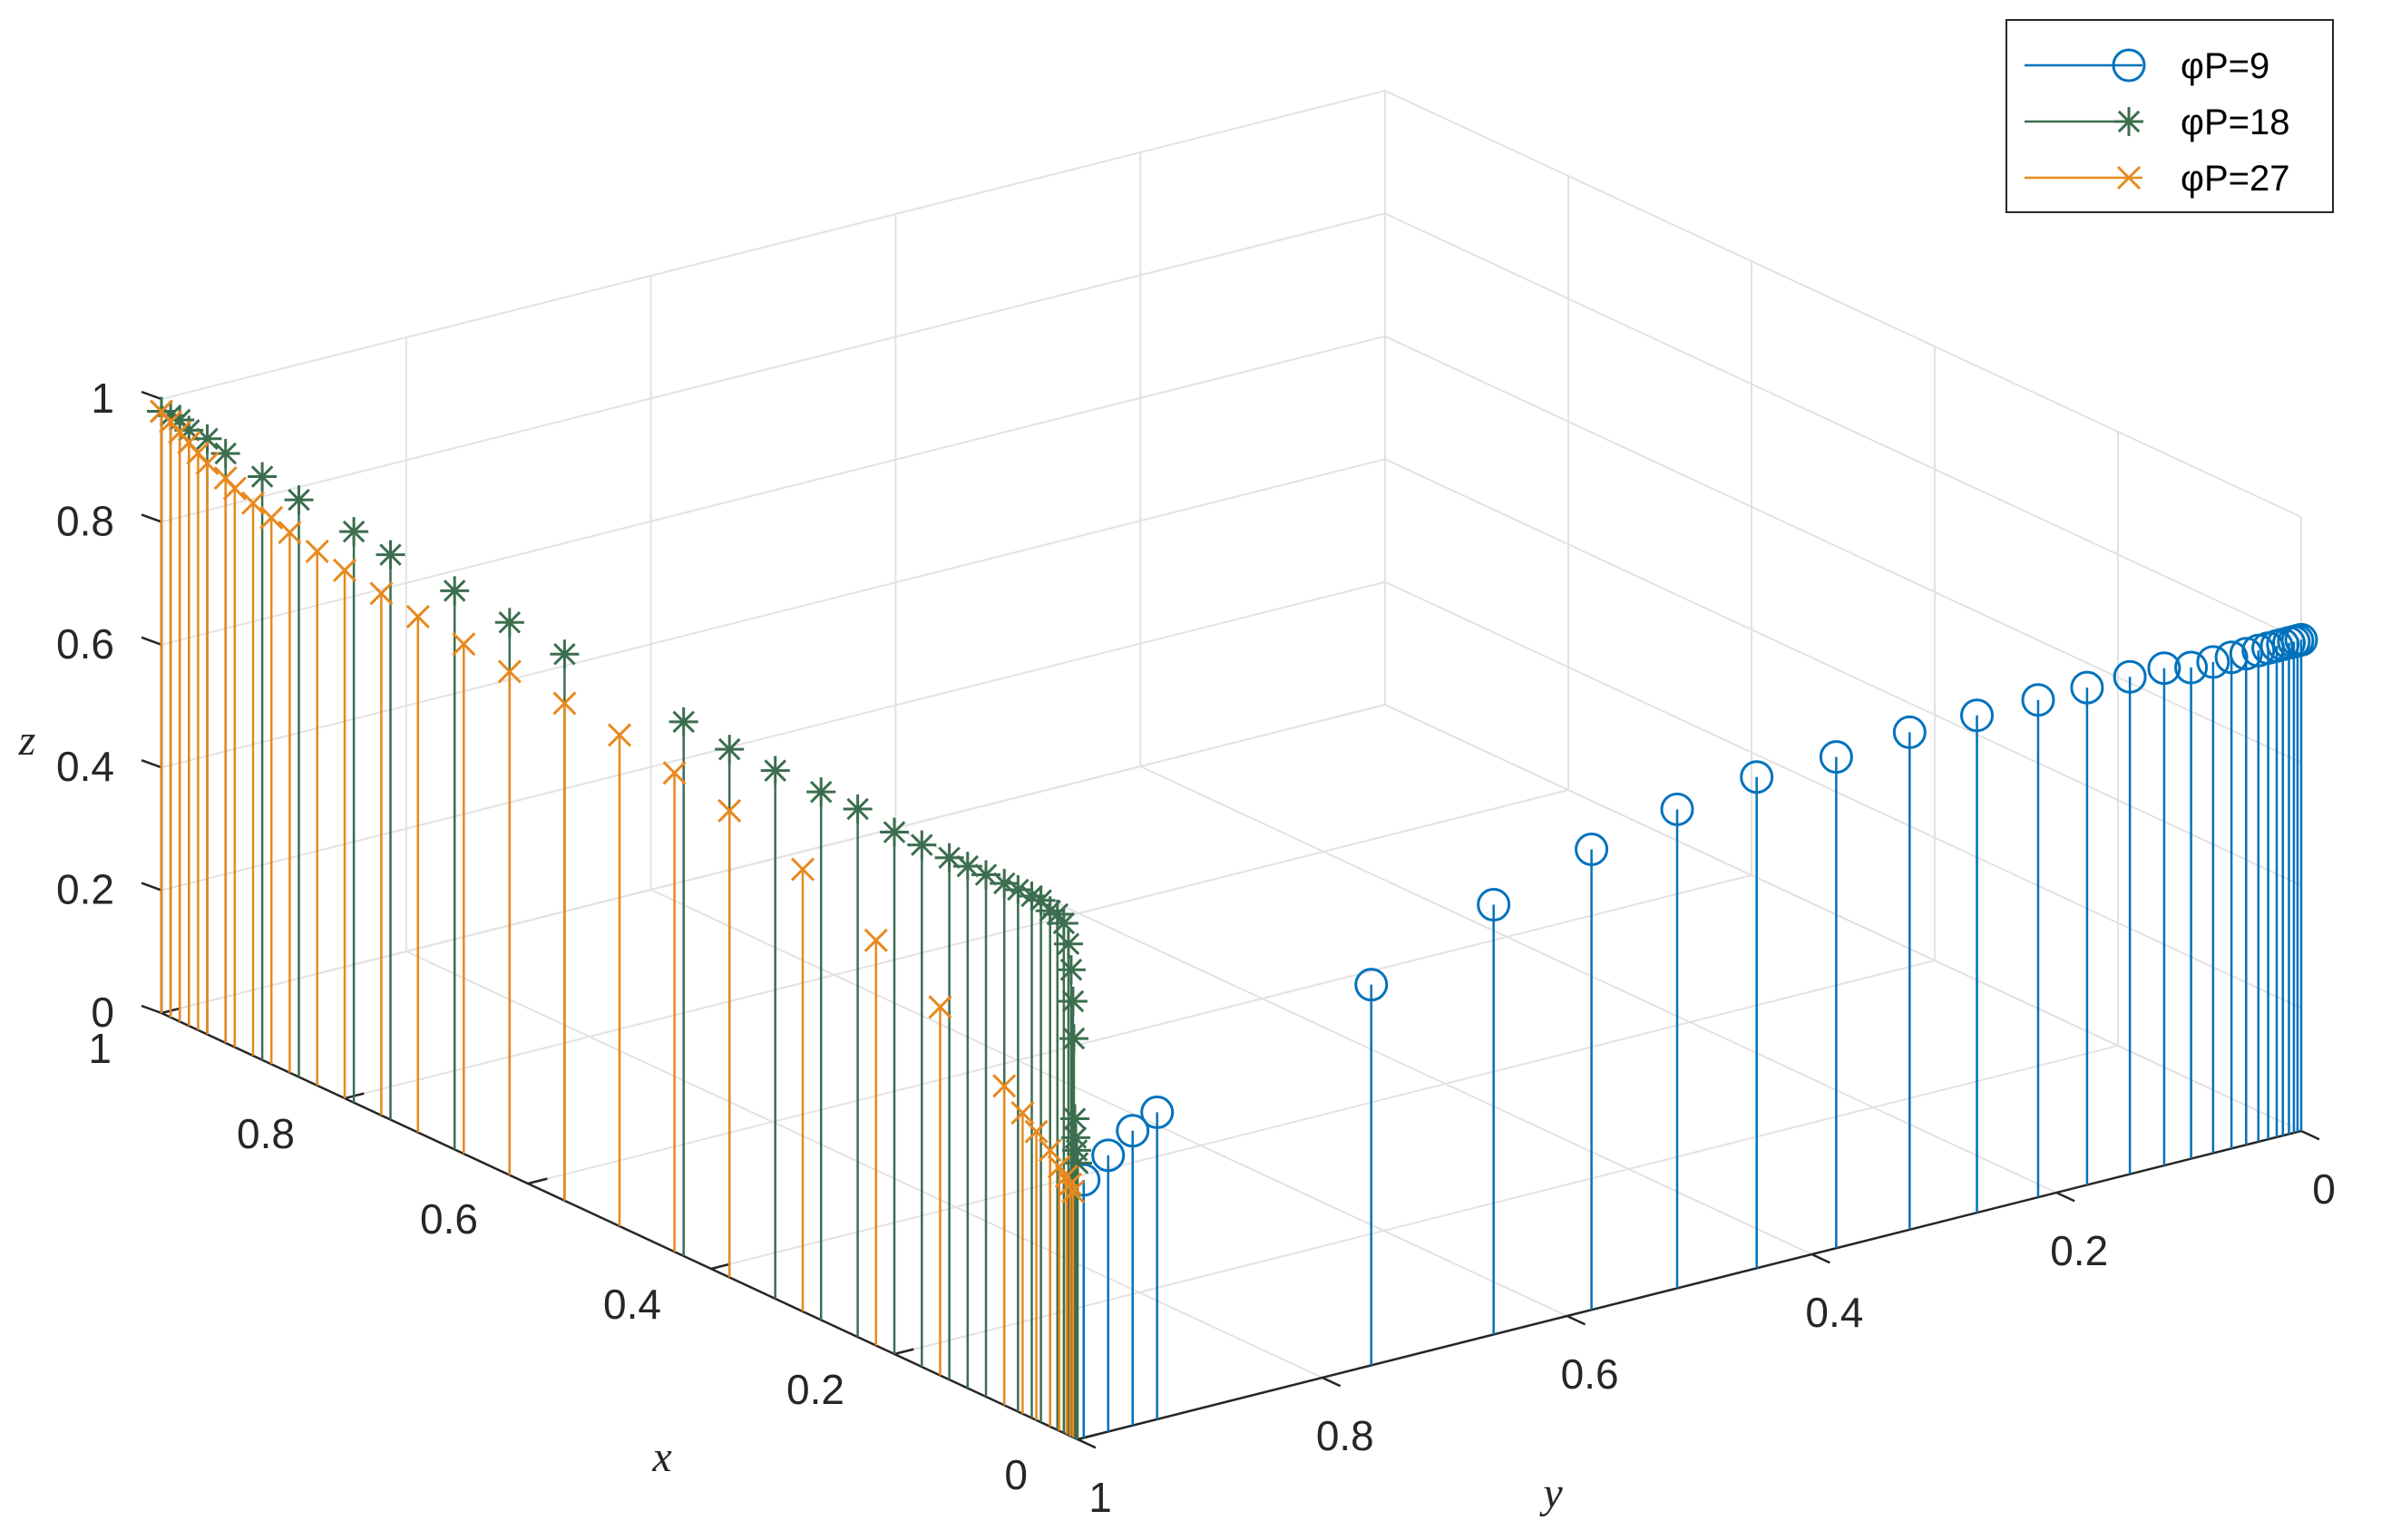 The width and height of the screenshot is (2391, 1540). What do you see at coordinates (449, 1219) in the screenshot?
I see `x-tick-label-3: 0.6` at bounding box center [449, 1219].